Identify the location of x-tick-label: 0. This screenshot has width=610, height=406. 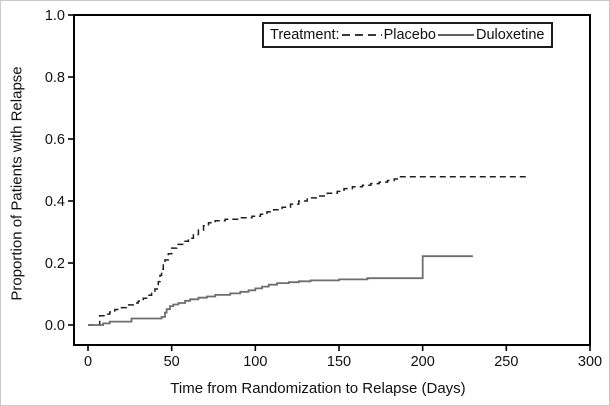
(88, 362).